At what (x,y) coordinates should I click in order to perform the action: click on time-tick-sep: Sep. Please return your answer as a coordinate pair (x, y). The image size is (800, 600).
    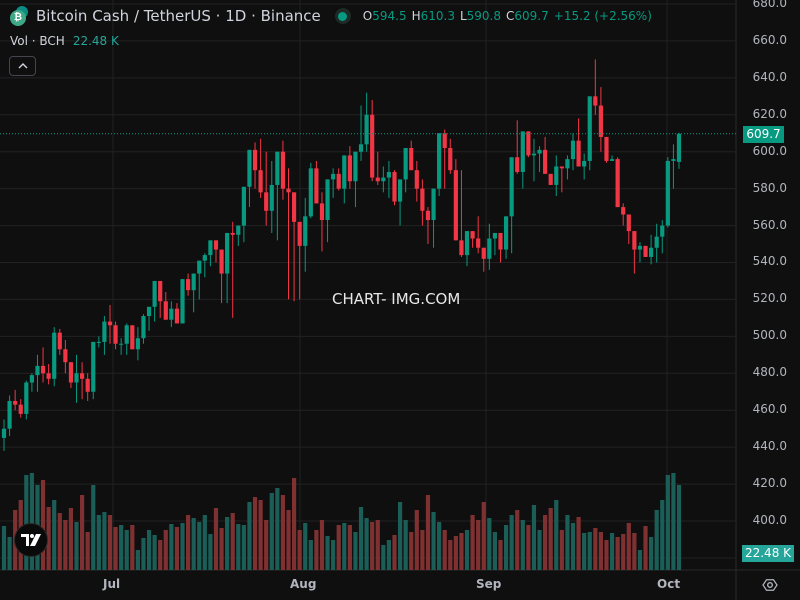
    Looking at the image, I should click on (489, 584).